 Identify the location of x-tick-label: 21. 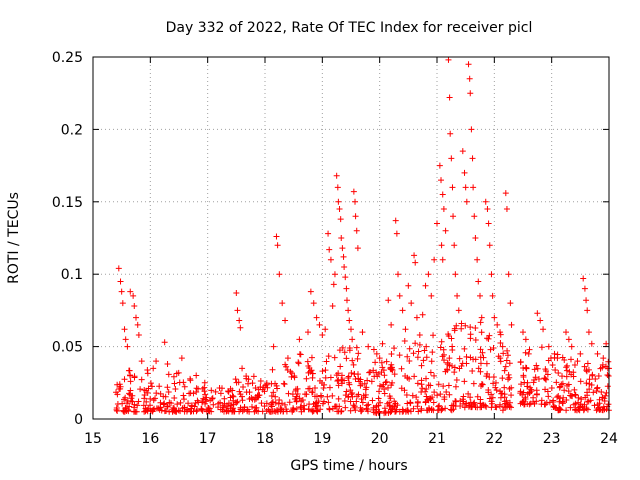
(437, 439).